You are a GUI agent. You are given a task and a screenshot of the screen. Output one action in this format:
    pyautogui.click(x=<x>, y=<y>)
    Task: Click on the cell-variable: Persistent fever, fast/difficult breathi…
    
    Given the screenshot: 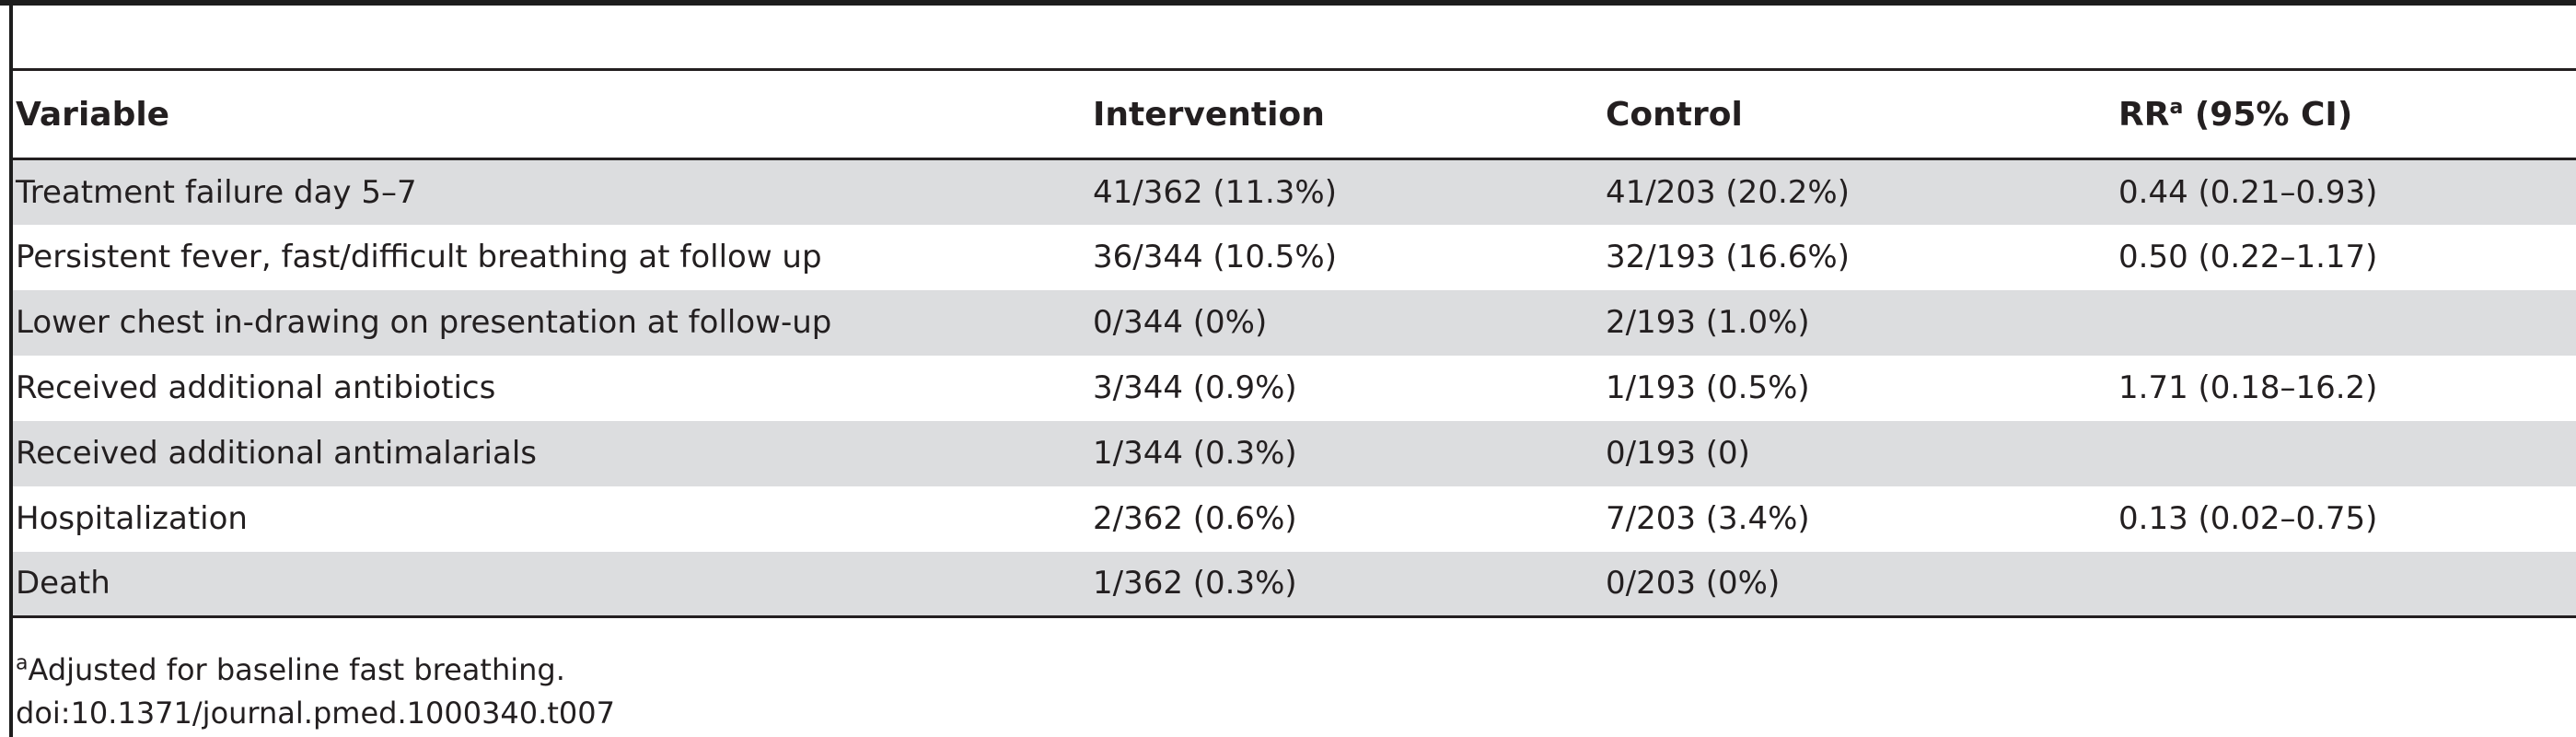 What is the action you would take?
    pyautogui.click(x=419, y=257)
    